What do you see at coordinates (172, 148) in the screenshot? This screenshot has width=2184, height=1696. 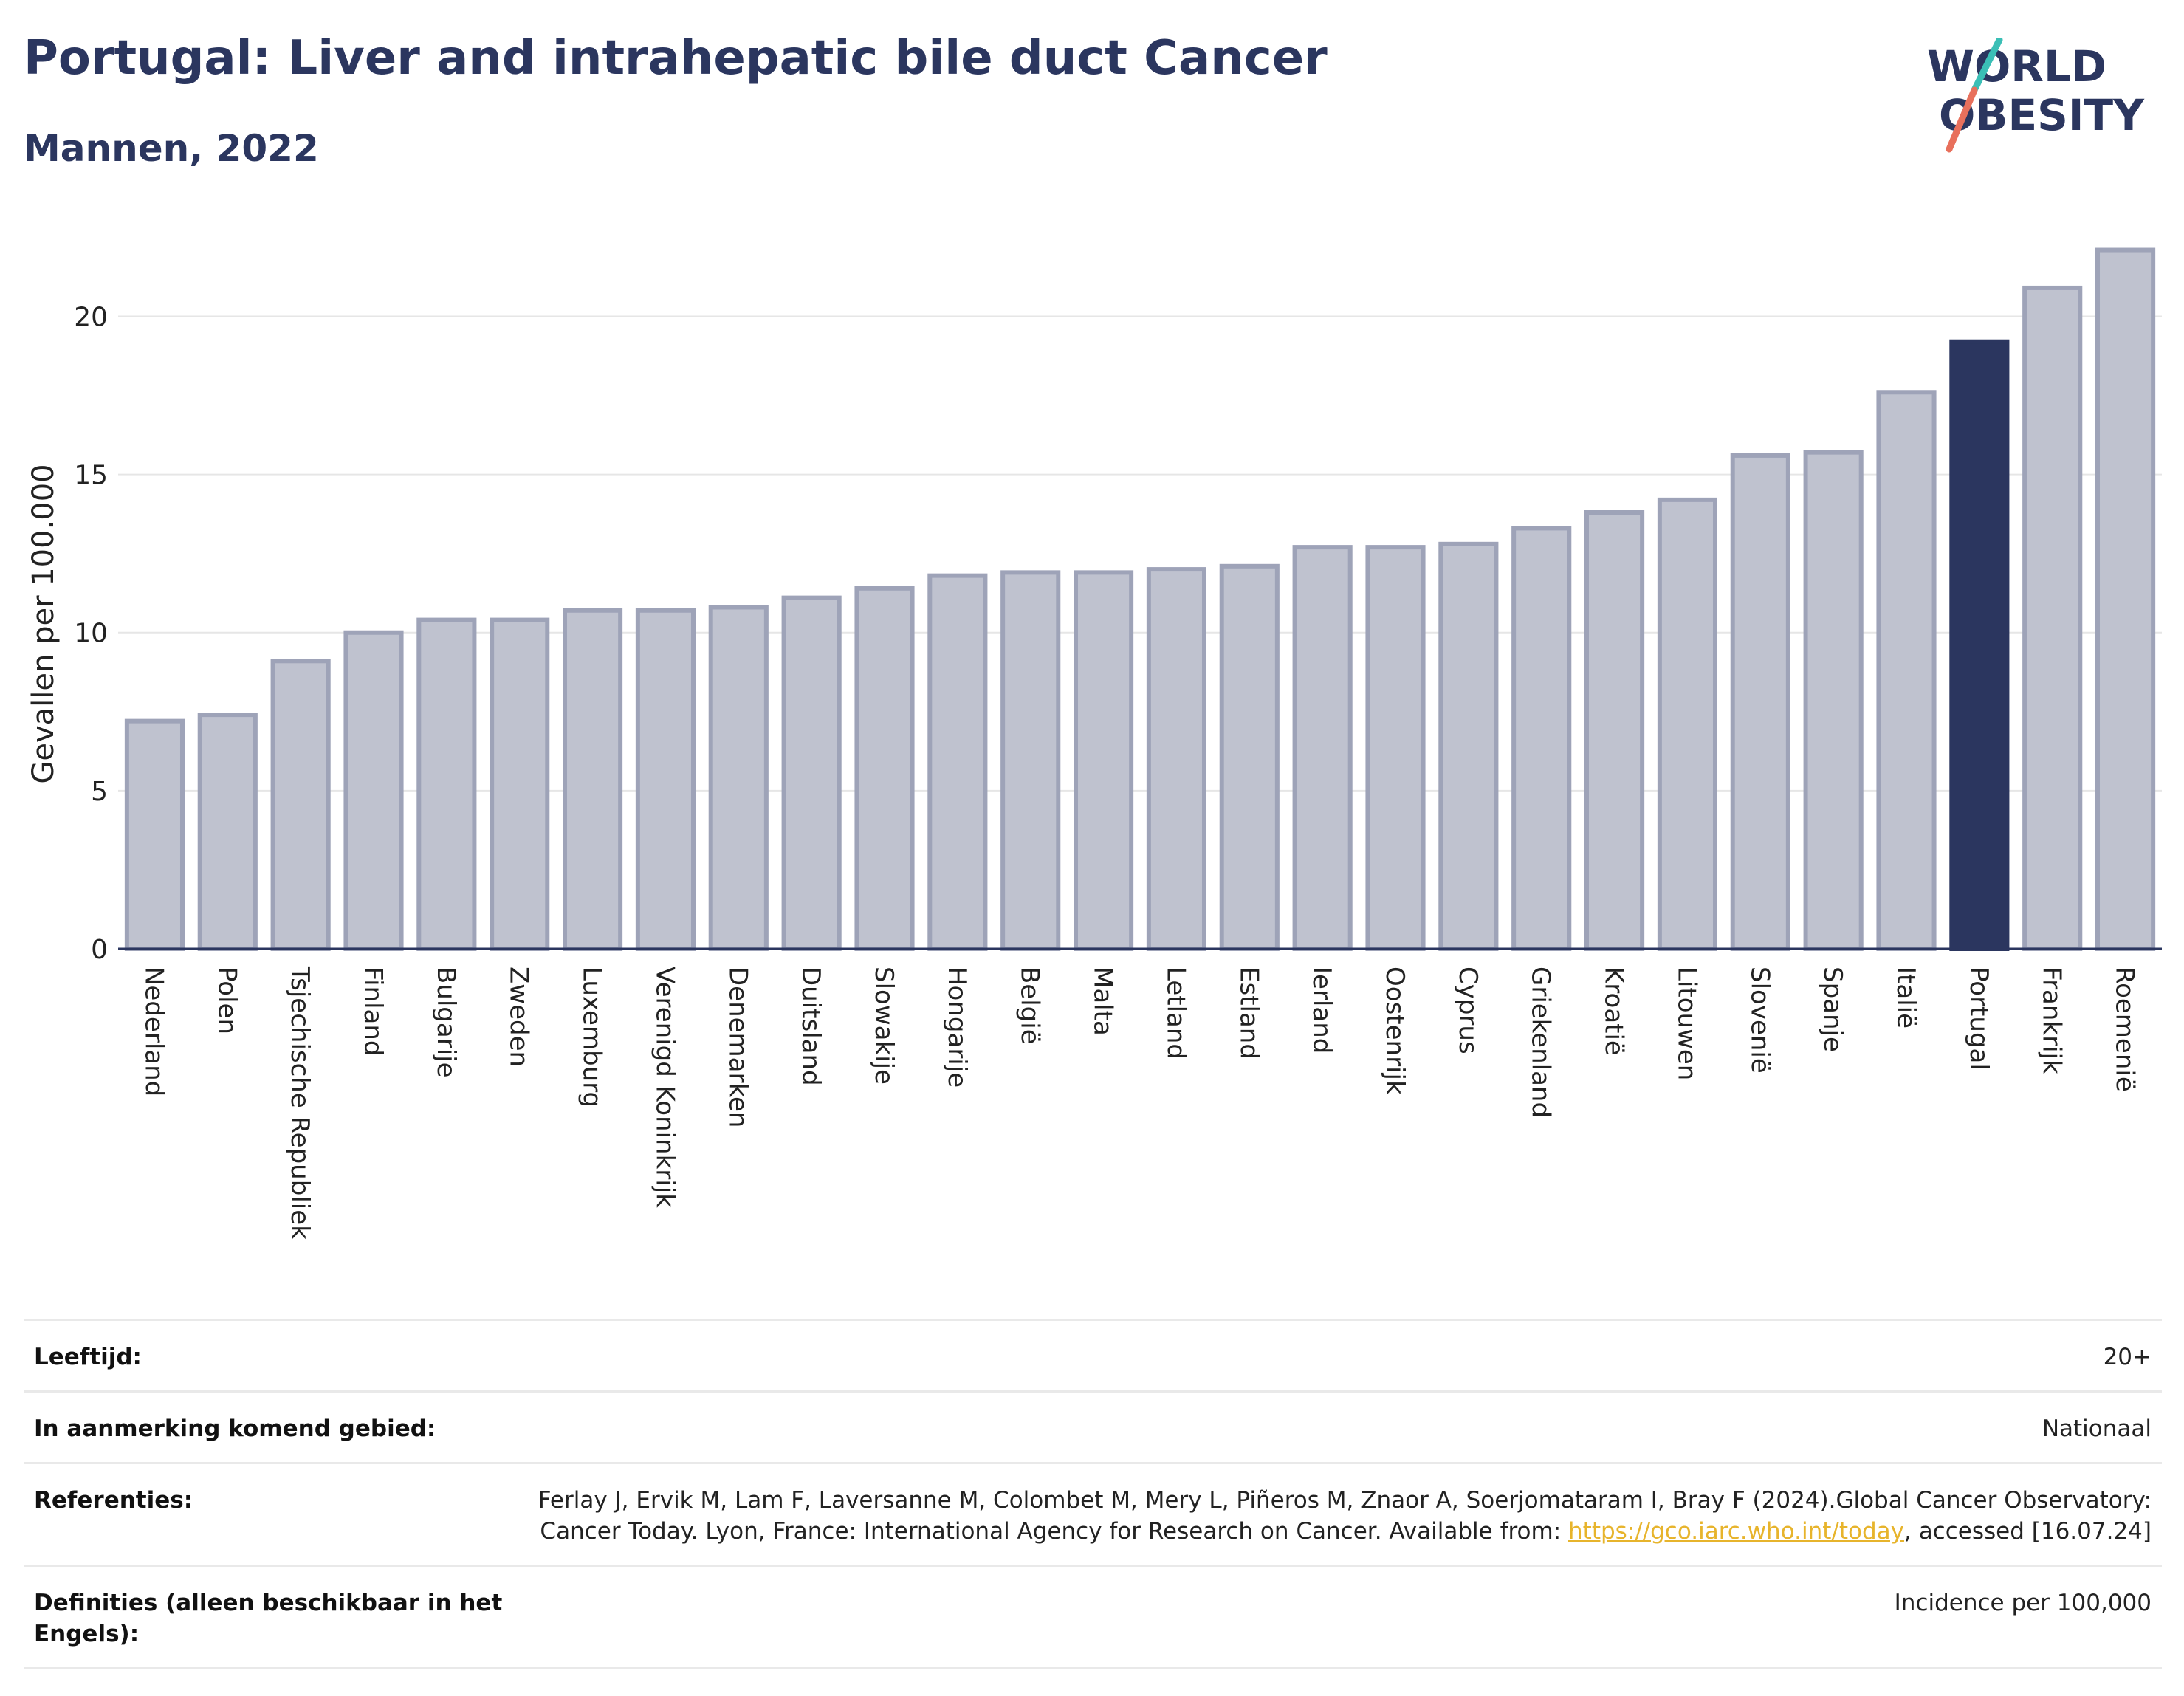 I see `chart-subtitle: Mannen, 2022` at bounding box center [172, 148].